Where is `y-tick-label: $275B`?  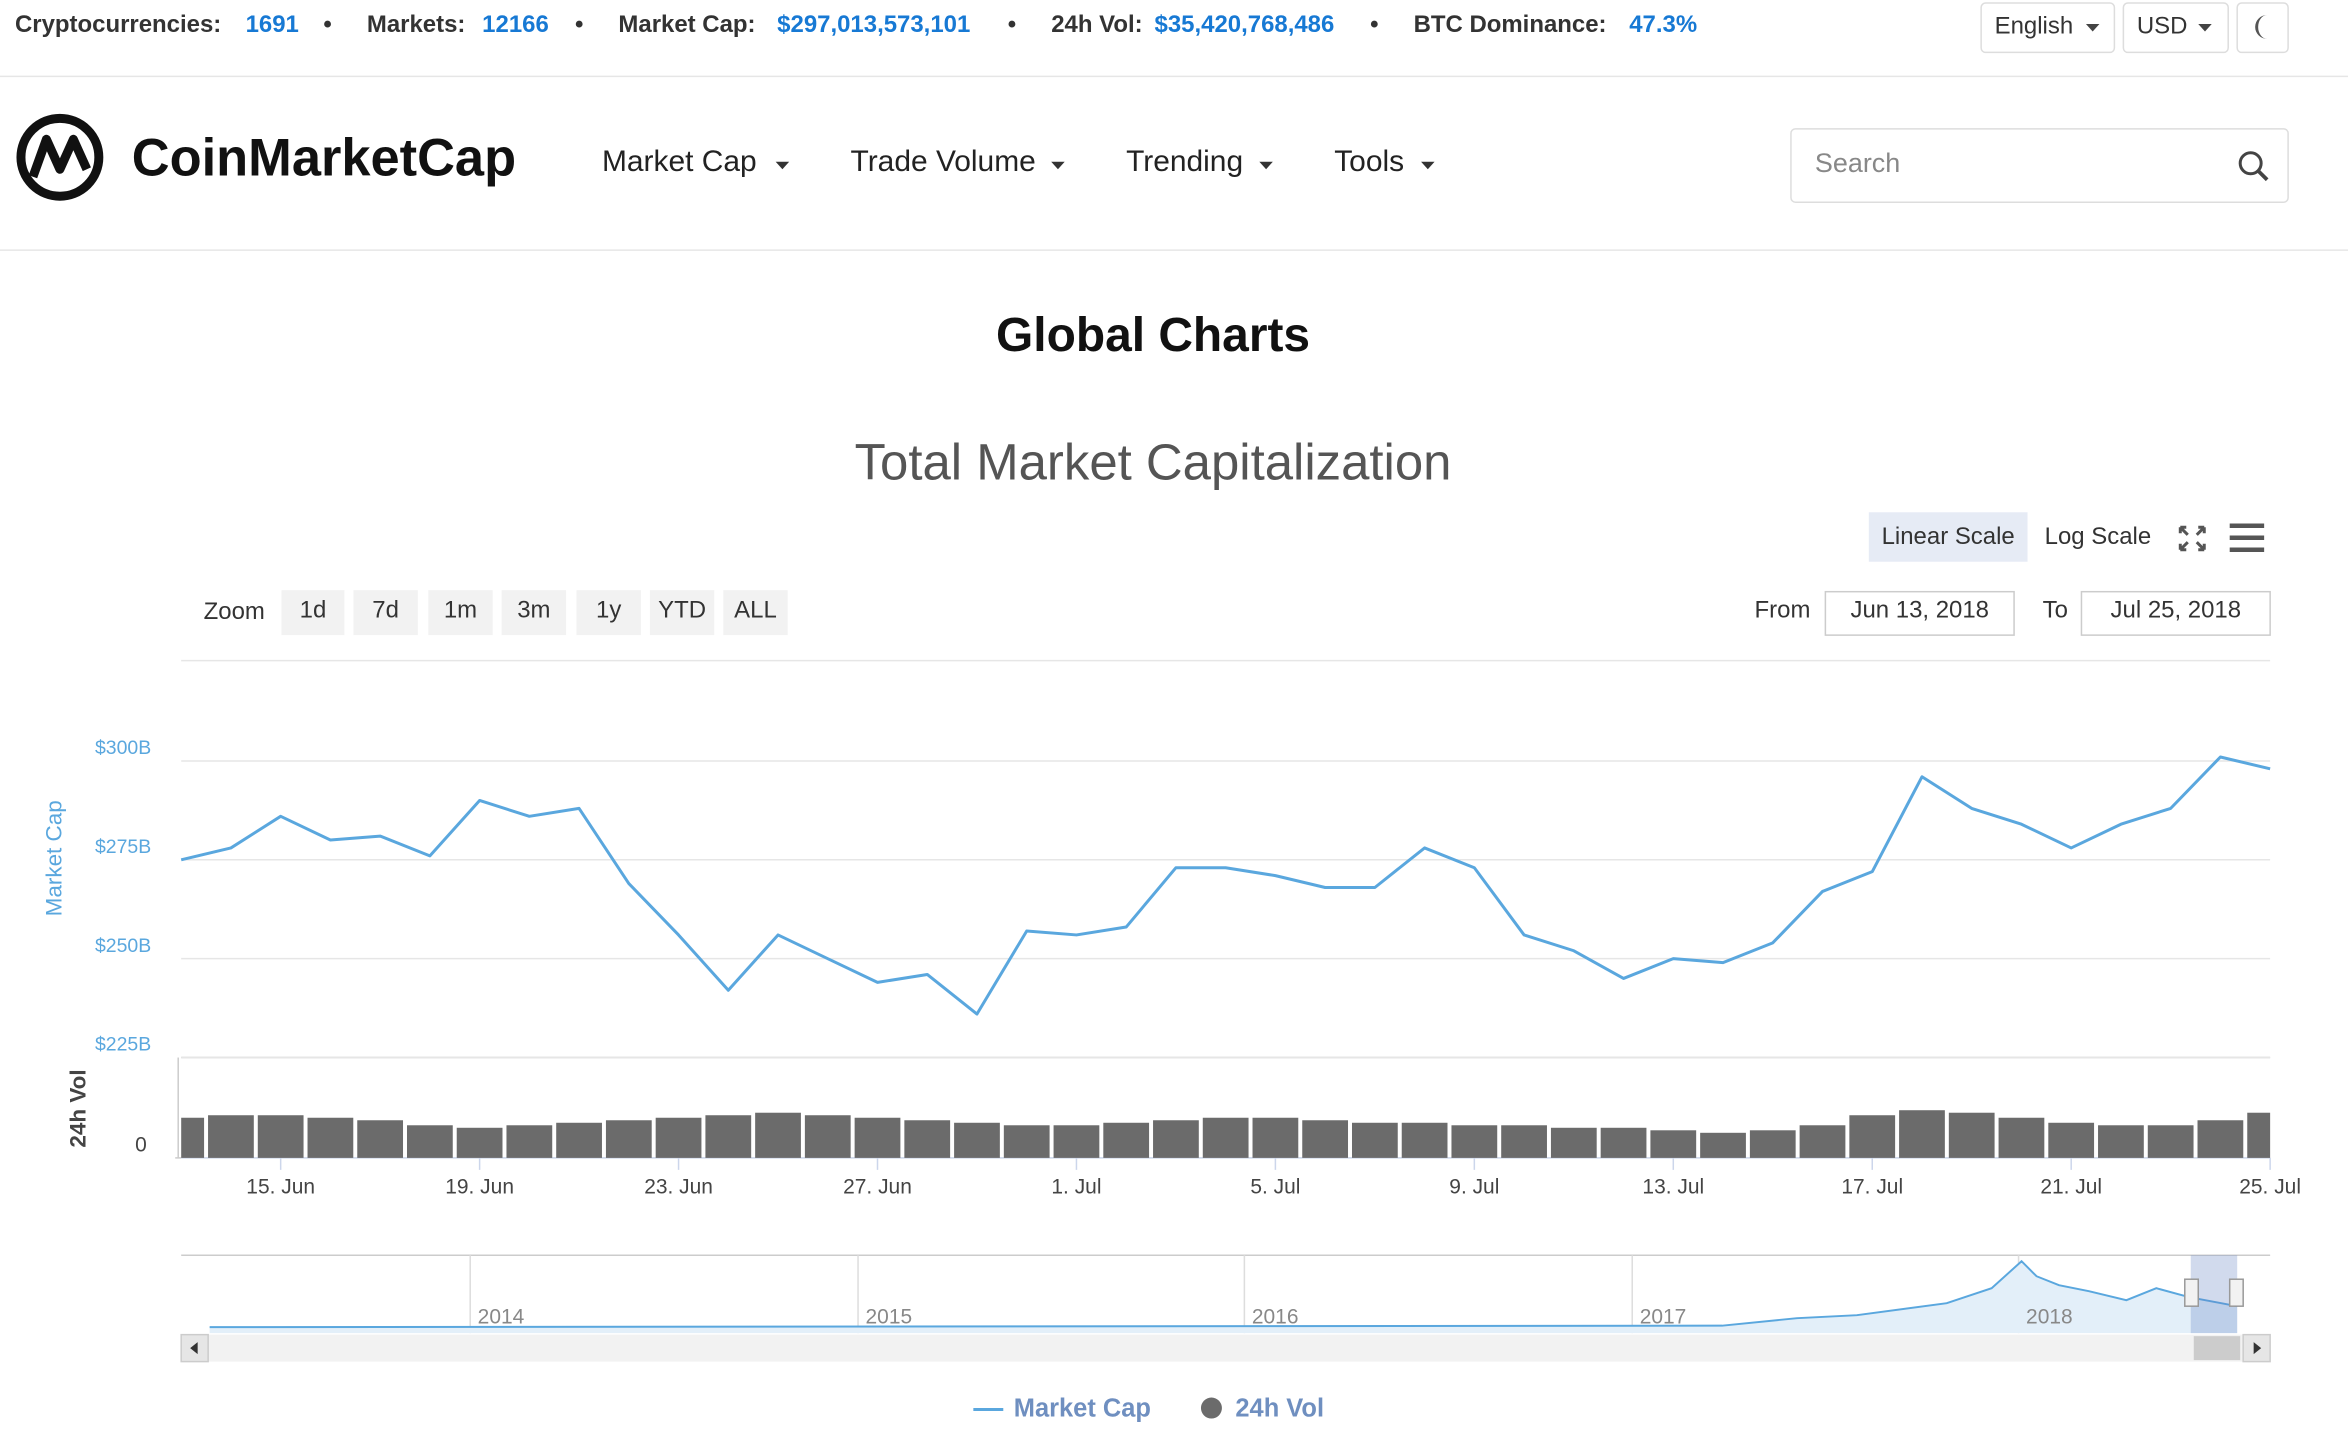 y-tick-label: $275B is located at coordinates (123, 847).